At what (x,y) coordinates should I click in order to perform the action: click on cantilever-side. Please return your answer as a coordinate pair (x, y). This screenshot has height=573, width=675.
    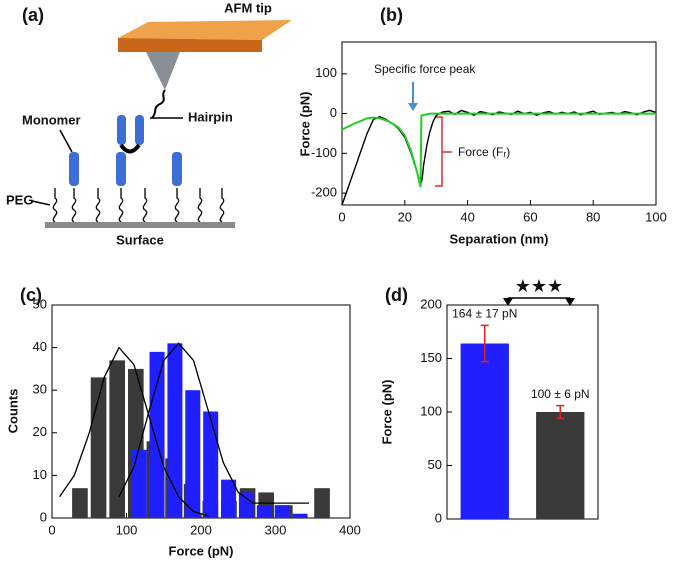
    Looking at the image, I should click on (190, 45).